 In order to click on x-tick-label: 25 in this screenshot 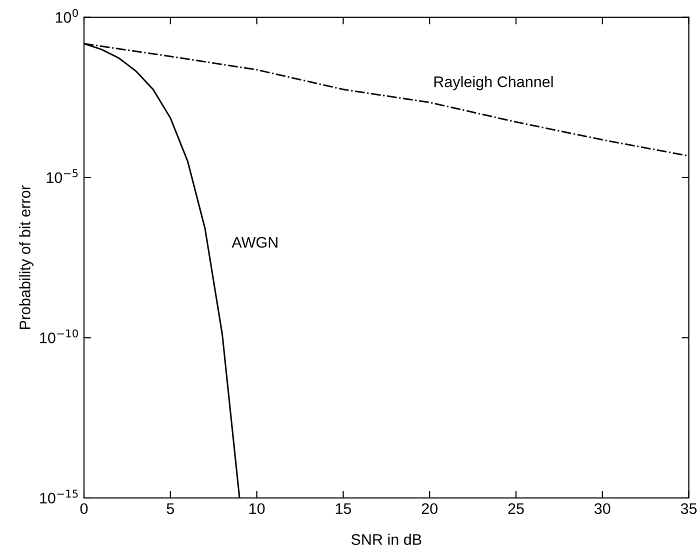, I will do `click(516, 508)`.